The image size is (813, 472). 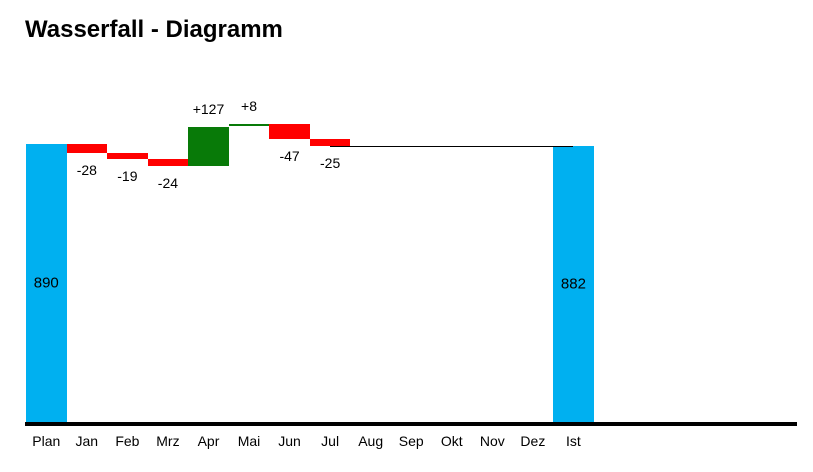 What do you see at coordinates (127, 175) in the screenshot?
I see `bar-value-label-feb: -19` at bounding box center [127, 175].